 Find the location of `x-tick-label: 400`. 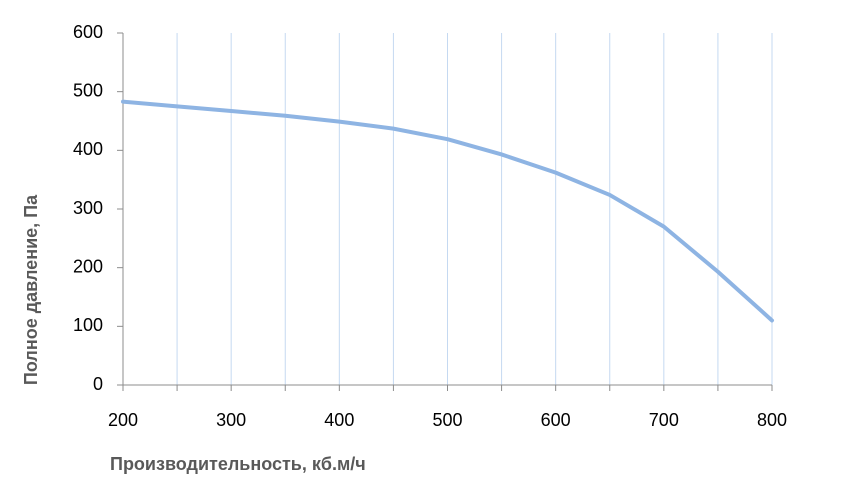

x-tick-label: 400 is located at coordinates (339, 420).